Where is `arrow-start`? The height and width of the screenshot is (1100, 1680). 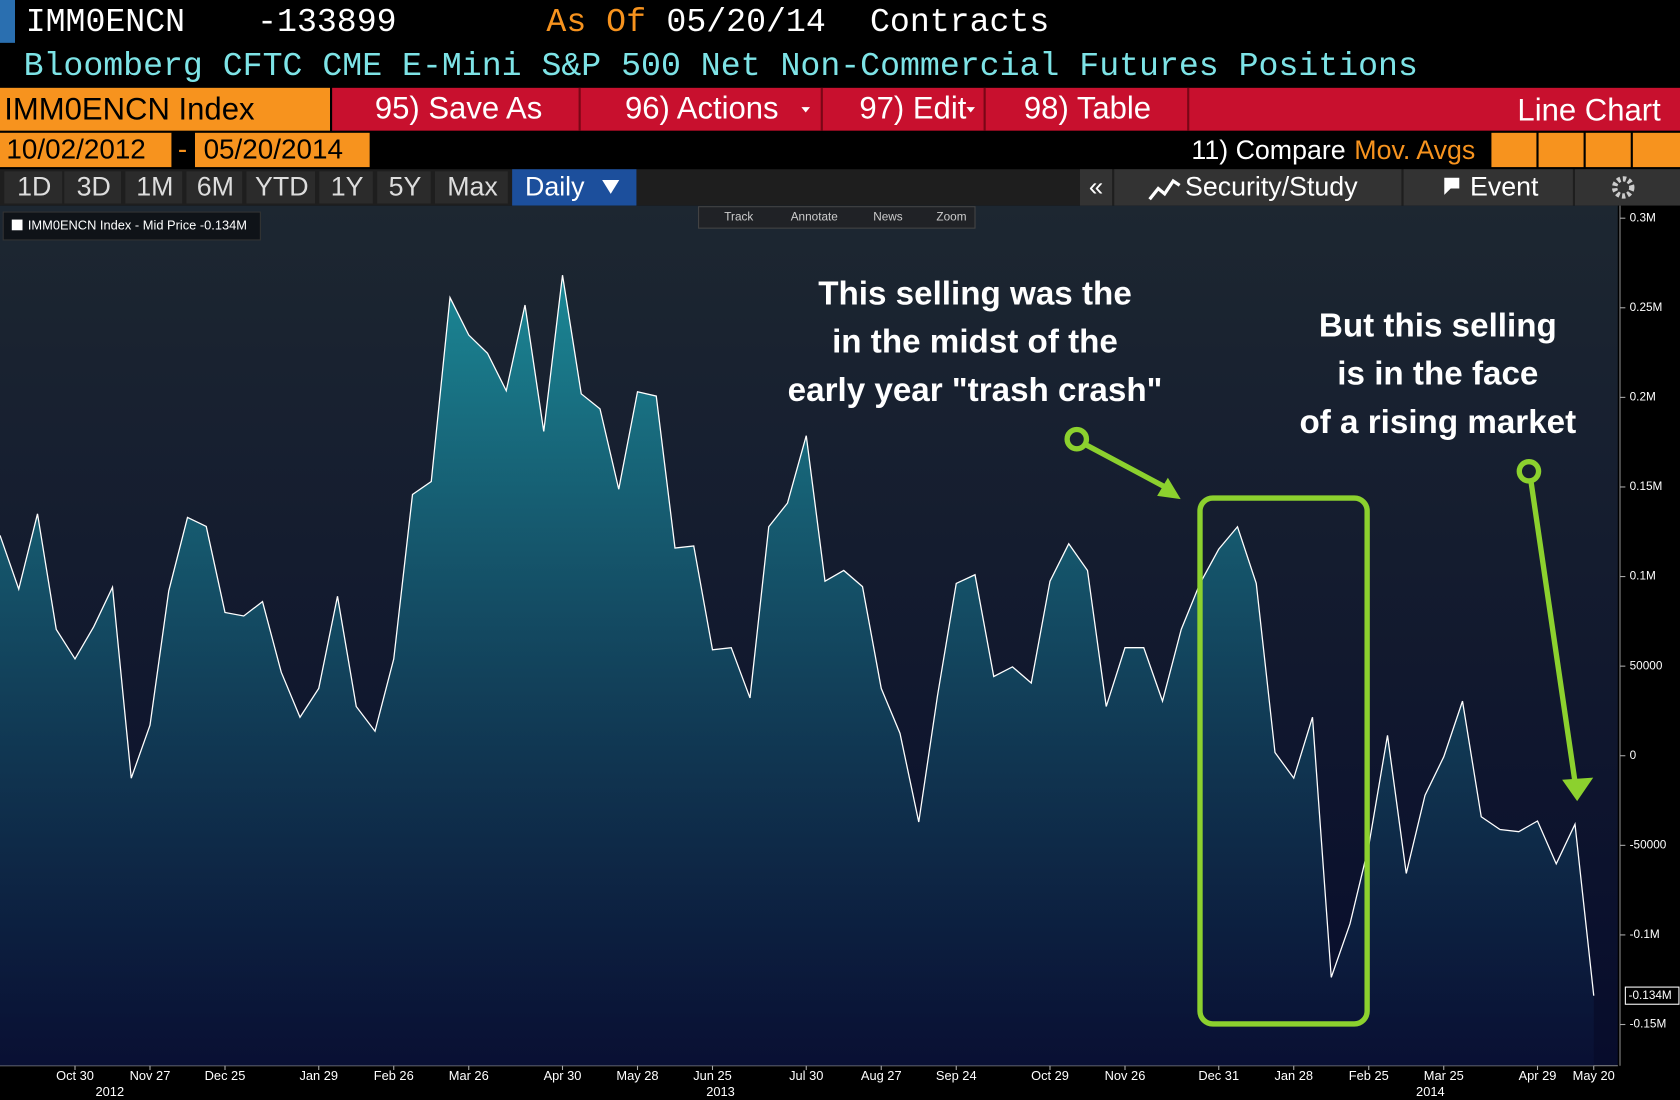
arrow-start is located at coordinates (1077, 439).